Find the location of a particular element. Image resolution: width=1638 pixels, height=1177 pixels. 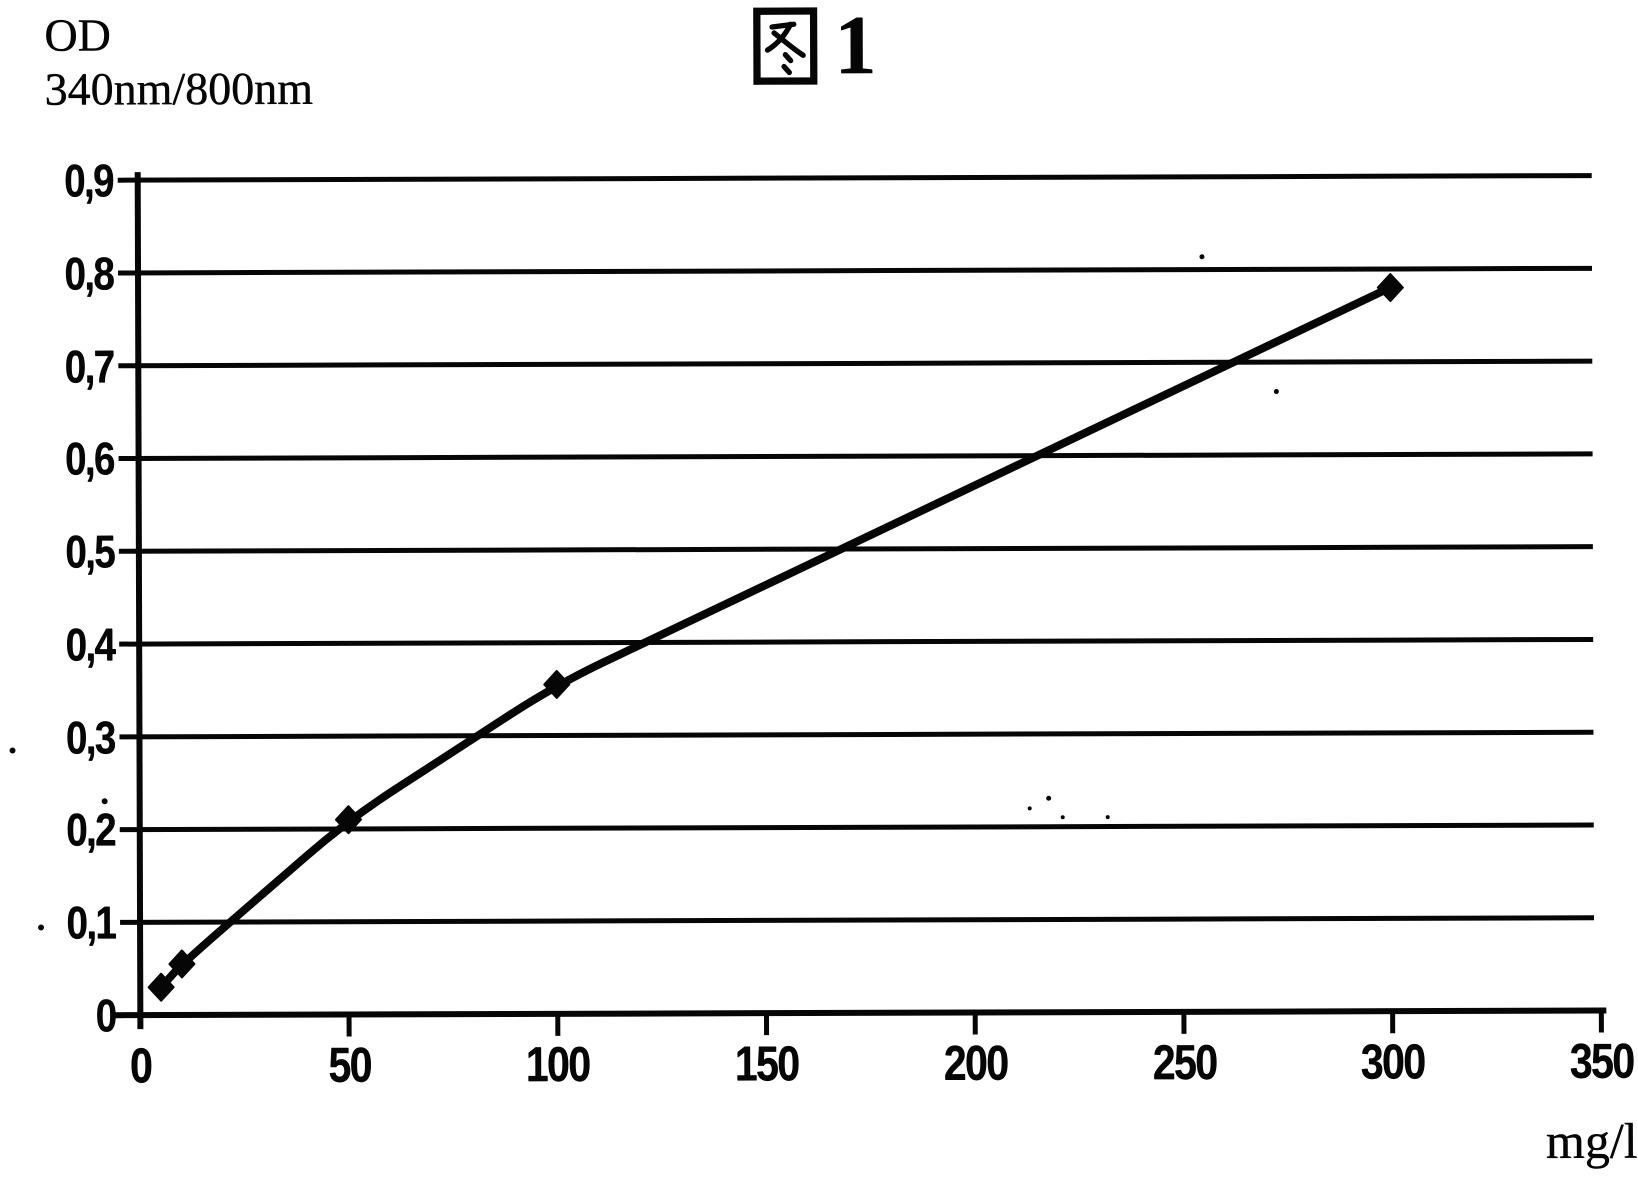

x-tick-label-1: 50 is located at coordinates (349, 1065).